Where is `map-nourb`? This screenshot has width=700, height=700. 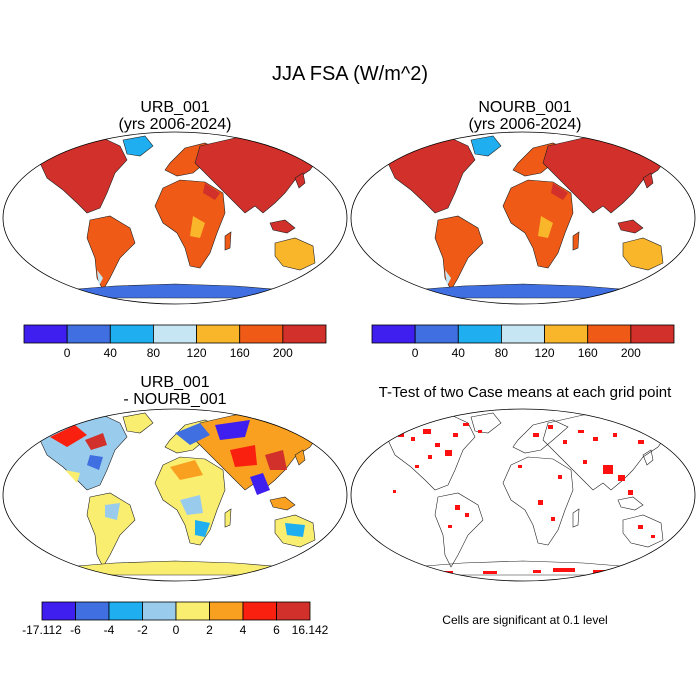
map-nourb is located at coordinates (523, 218).